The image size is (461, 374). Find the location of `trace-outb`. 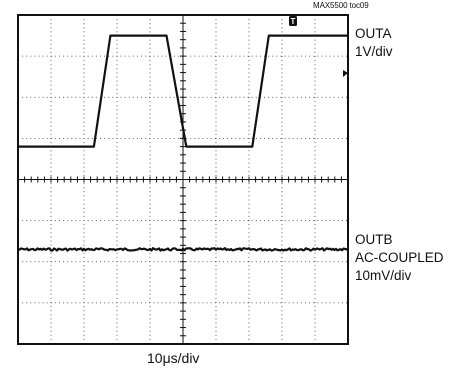

trace-outb is located at coordinates (183, 249).